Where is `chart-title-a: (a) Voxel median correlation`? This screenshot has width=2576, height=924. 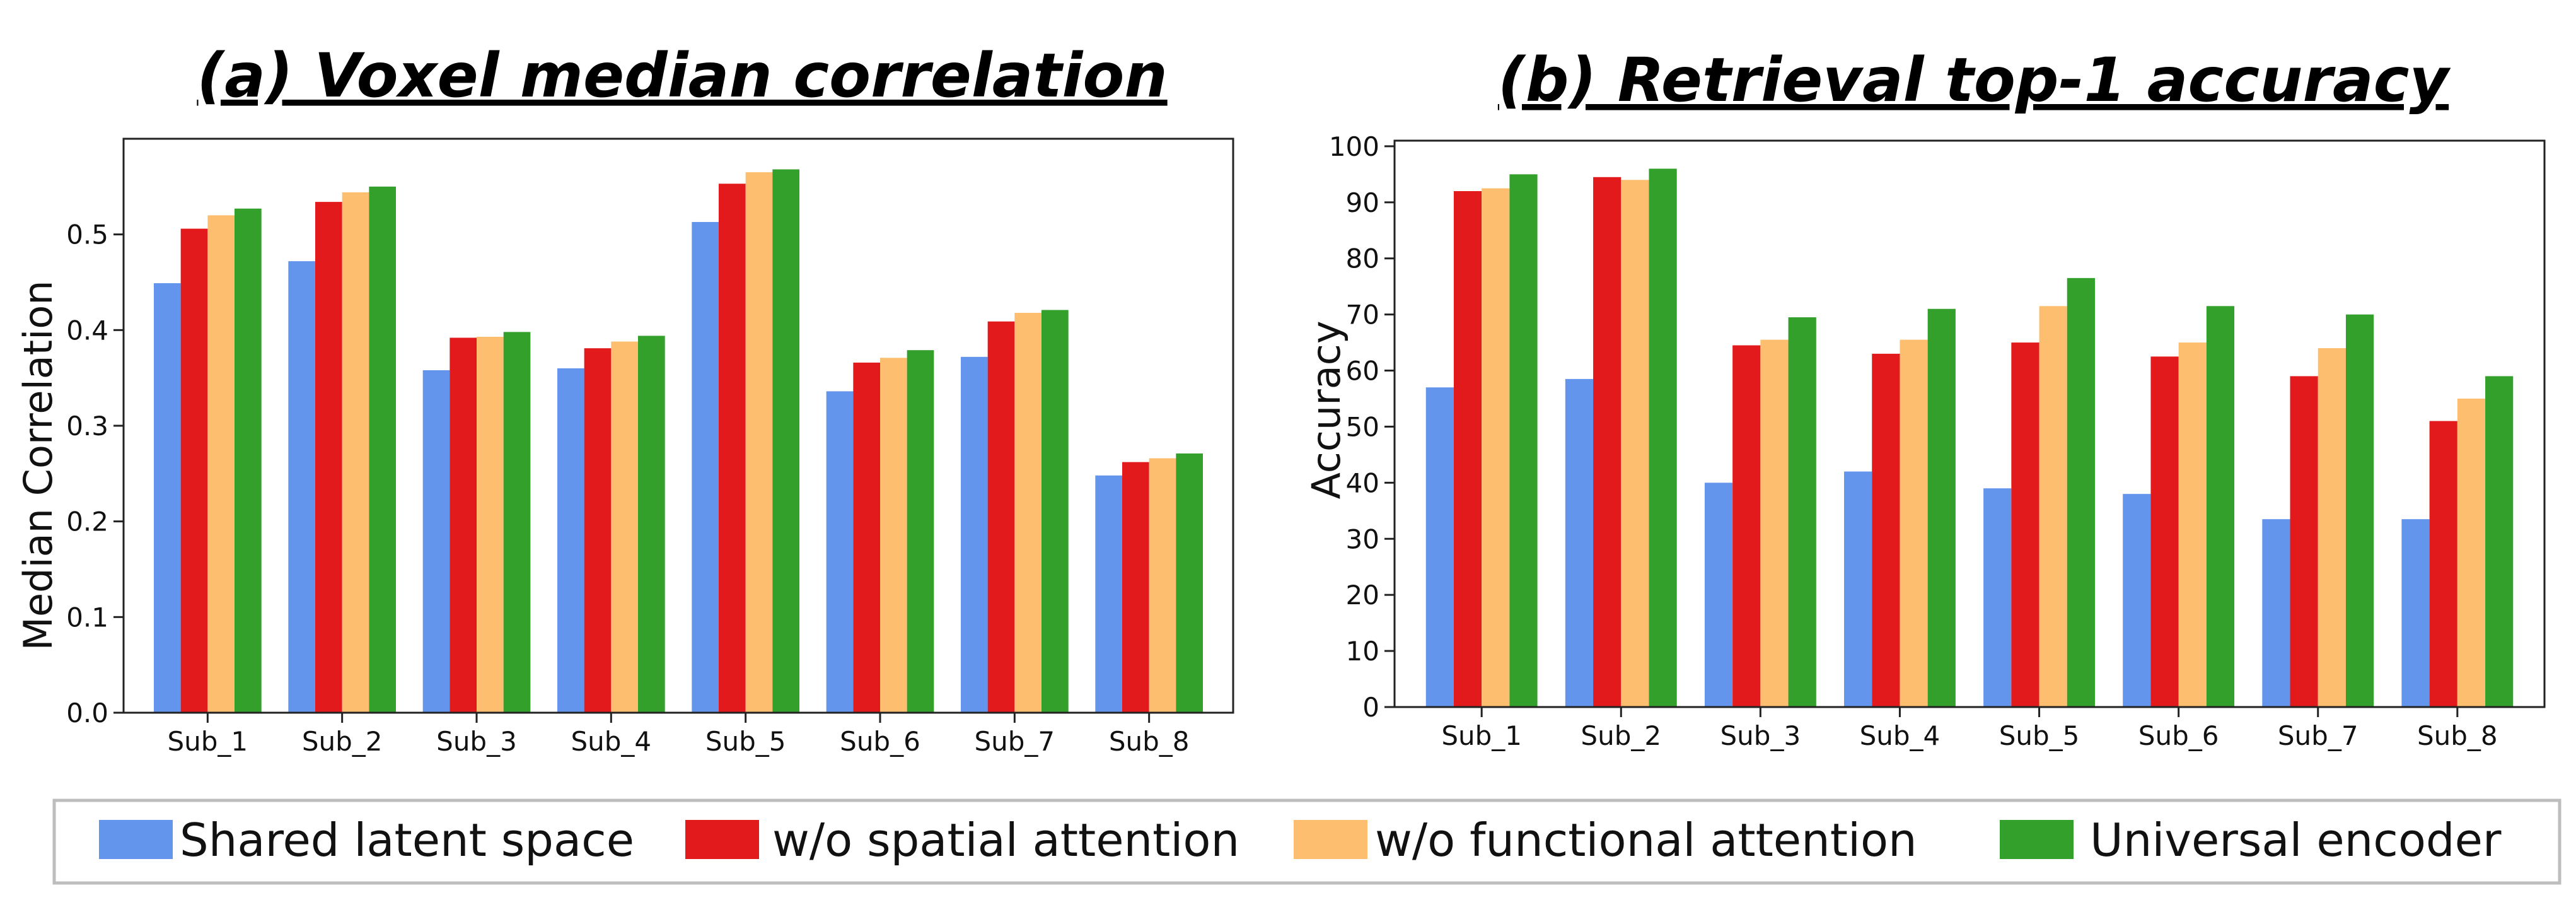 chart-title-a: (a) Voxel median correlation is located at coordinates (682, 75).